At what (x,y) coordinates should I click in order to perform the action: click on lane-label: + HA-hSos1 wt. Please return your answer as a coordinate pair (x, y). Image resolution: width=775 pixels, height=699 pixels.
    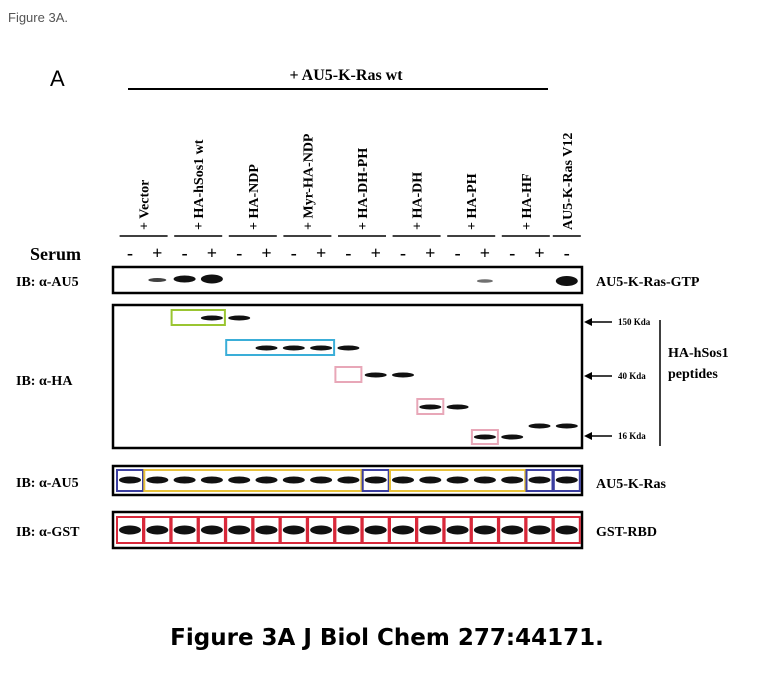
    Looking at the image, I should click on (199, 184).